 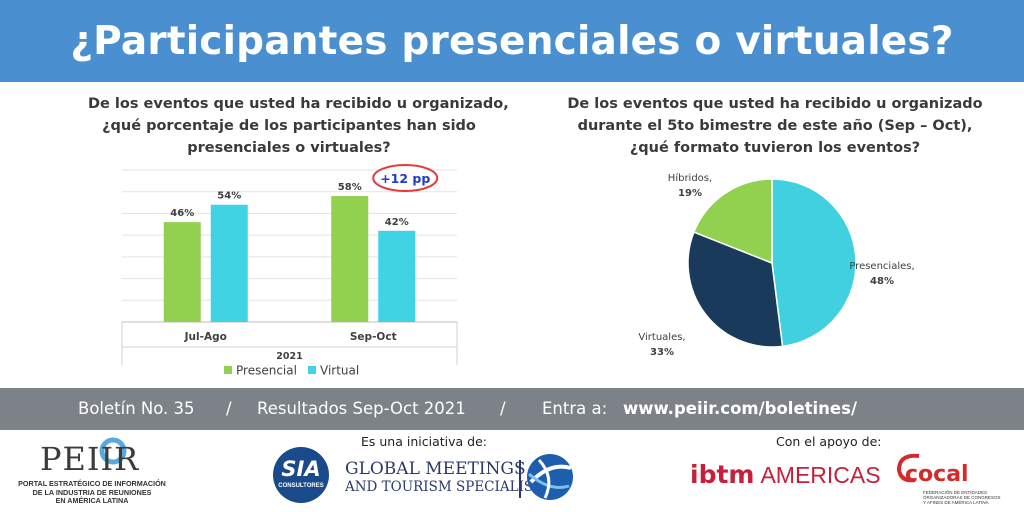 I want to click on peiir-logo-word: PEIIR, so click(x=90, y=459).